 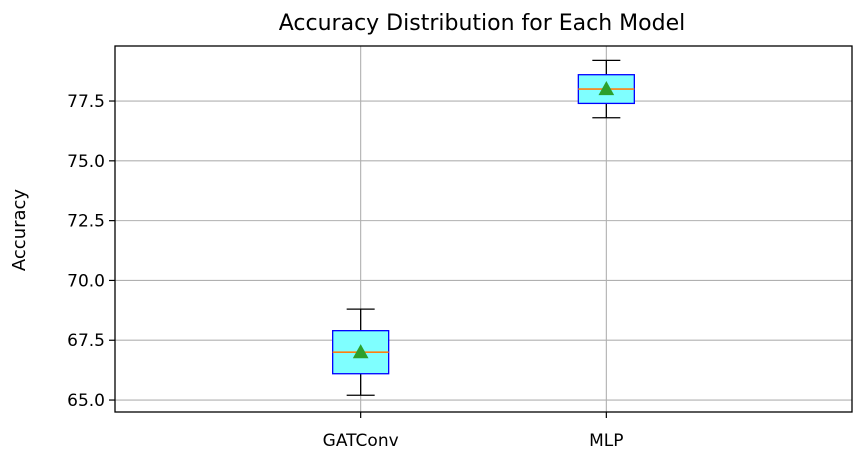 I want to click on y-axis-label: Accuracy, so click(x=19, y=230).